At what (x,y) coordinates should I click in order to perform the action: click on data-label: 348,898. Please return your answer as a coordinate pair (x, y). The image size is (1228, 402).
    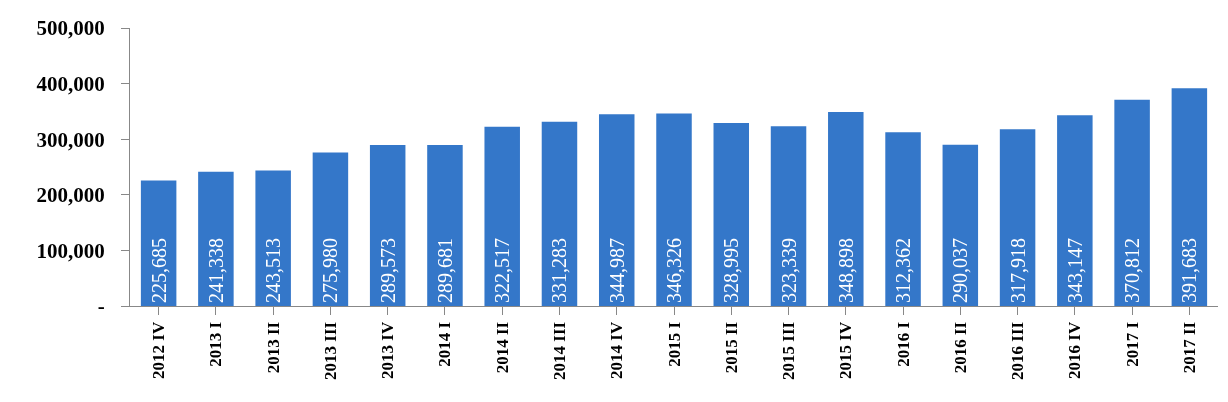
    Looking at the image, I should click on (845, 270).